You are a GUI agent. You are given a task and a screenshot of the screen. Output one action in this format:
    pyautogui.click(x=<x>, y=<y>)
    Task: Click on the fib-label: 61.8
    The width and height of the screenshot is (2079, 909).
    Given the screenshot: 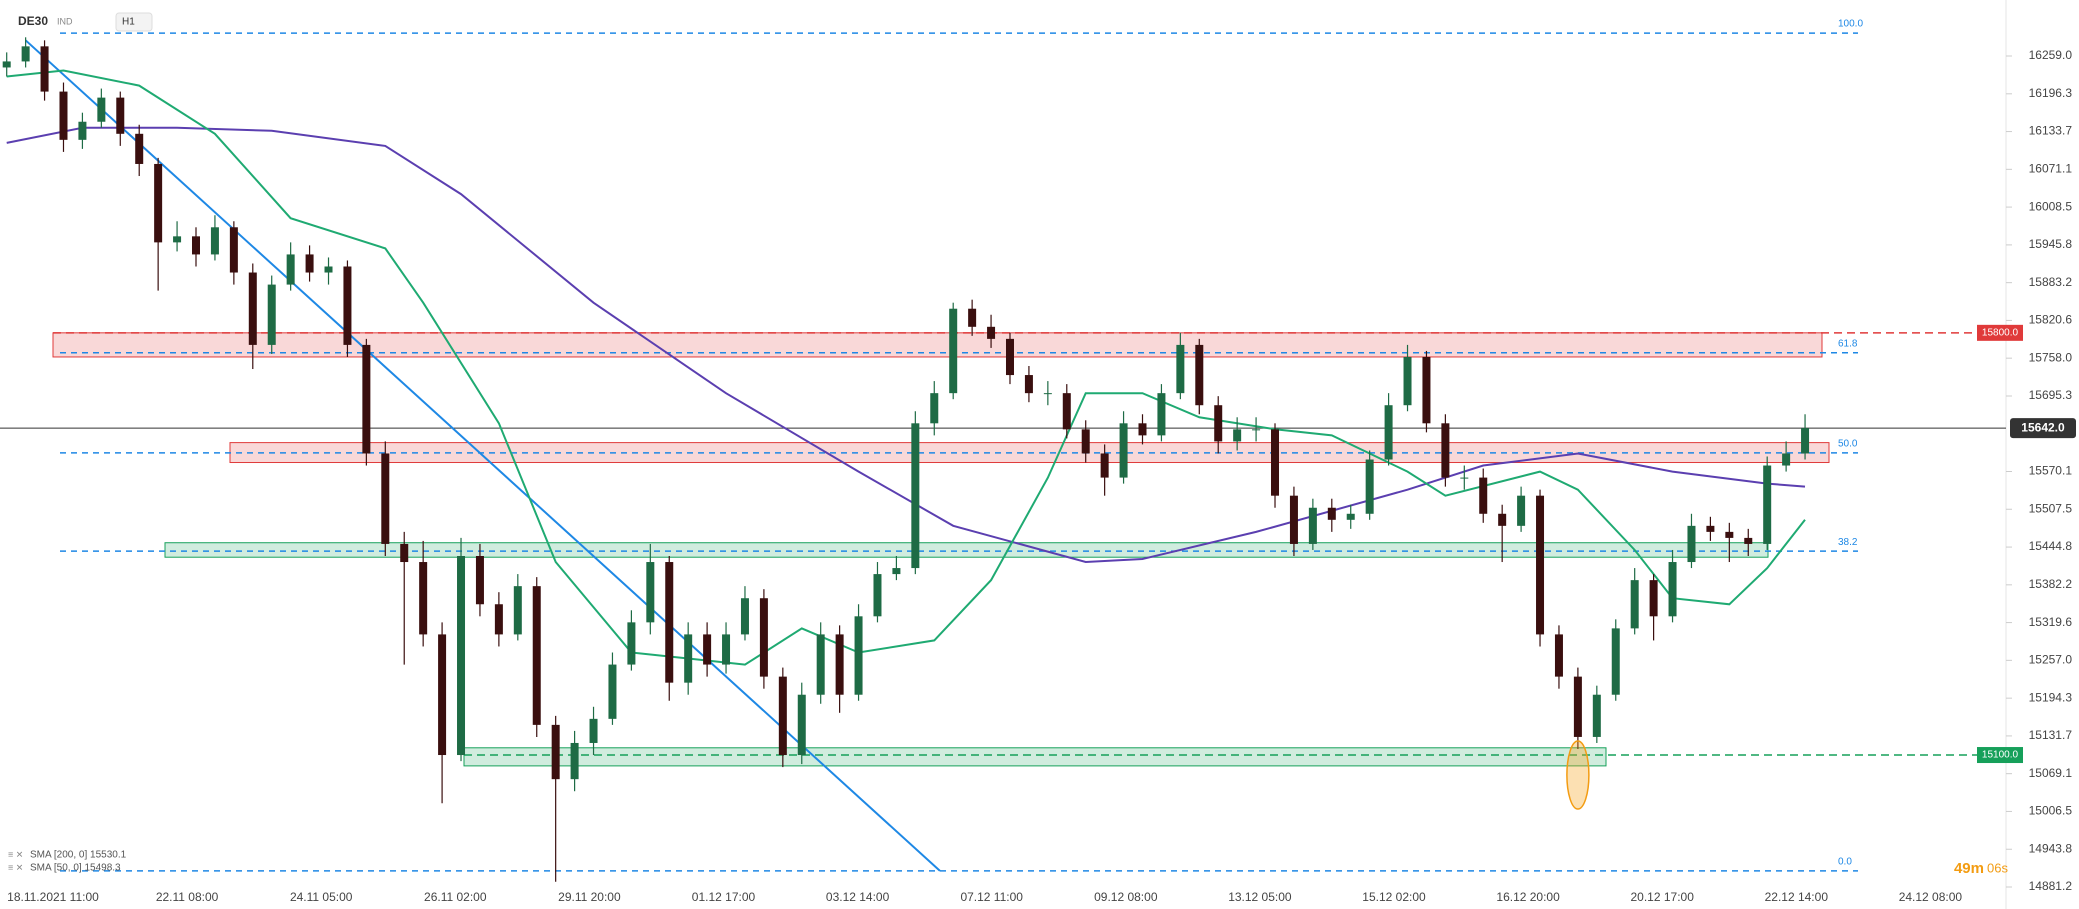 What is the action you would take?
    pyautogui.click(x=1848, y=343)
    